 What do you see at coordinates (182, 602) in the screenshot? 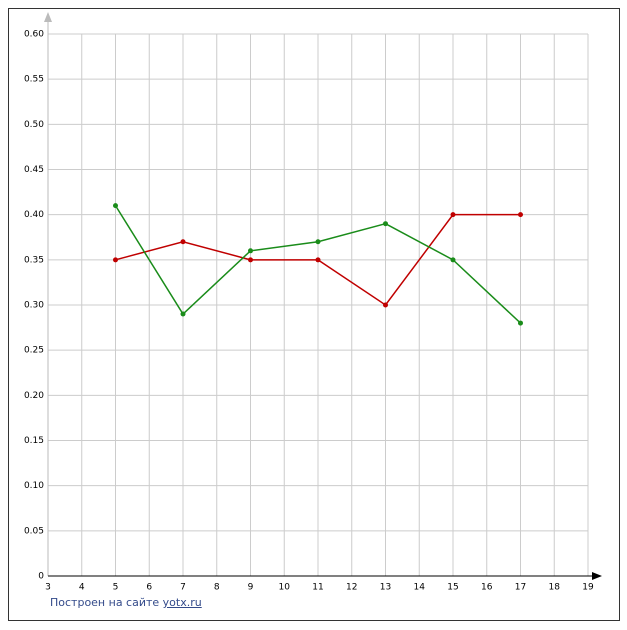
I see `footer-link: yotx.ru` at bounding box center [182, 602].